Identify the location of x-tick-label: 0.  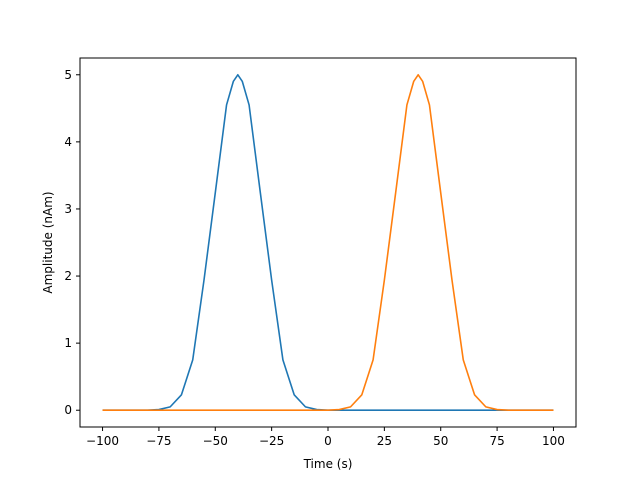
(328, 441).